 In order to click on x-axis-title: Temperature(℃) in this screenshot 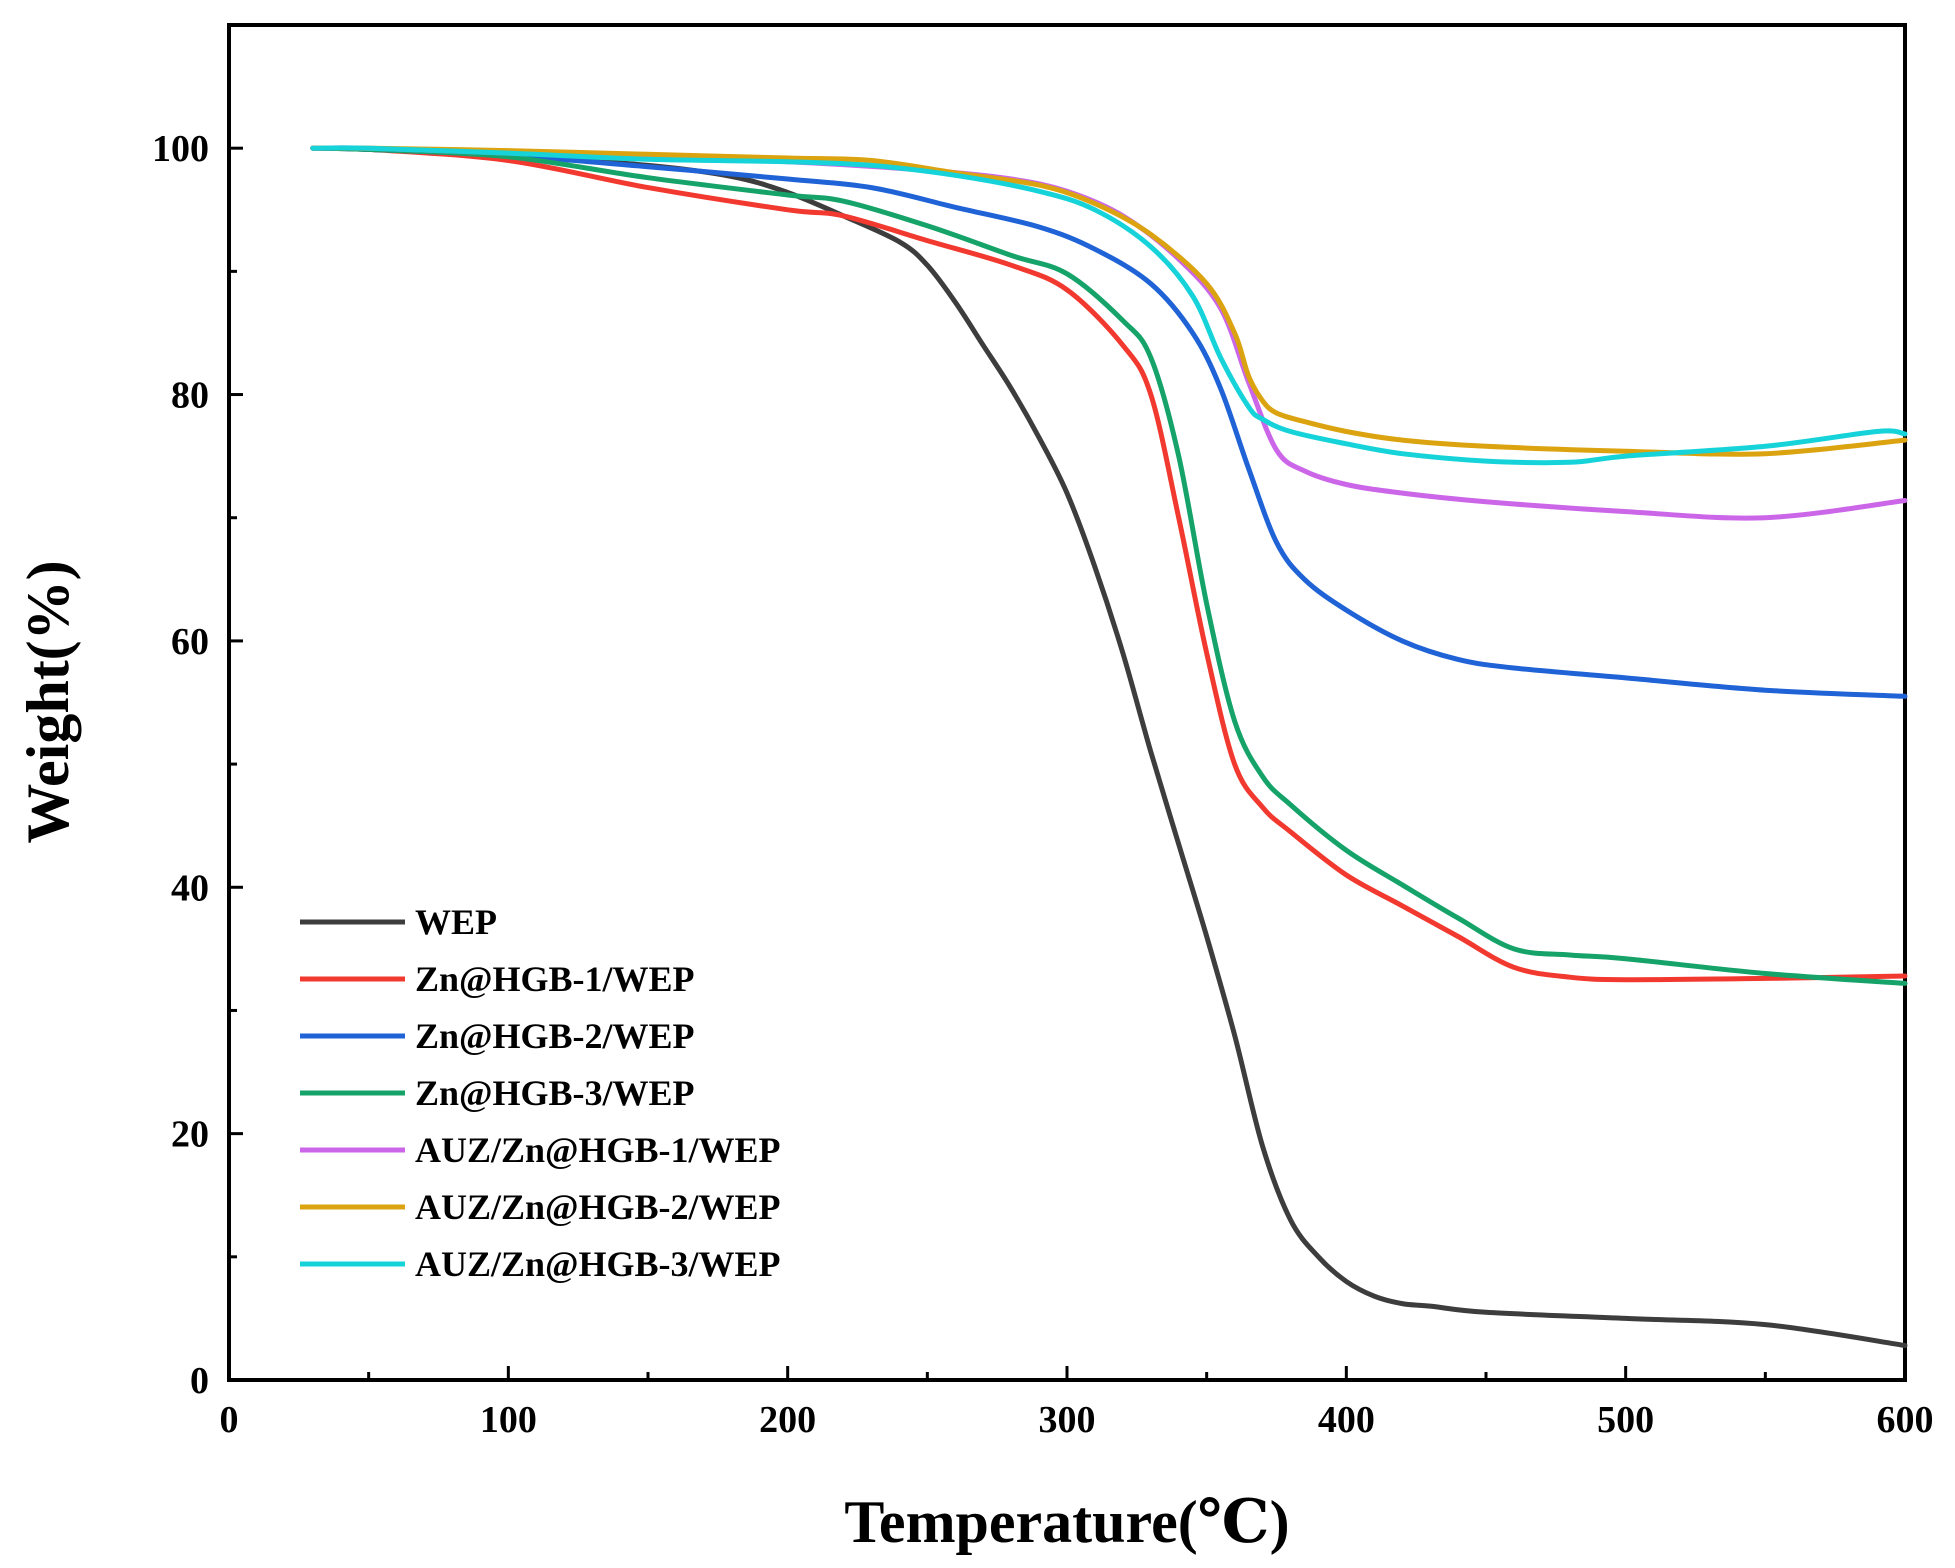, I will do `click(1066, 1522)`.